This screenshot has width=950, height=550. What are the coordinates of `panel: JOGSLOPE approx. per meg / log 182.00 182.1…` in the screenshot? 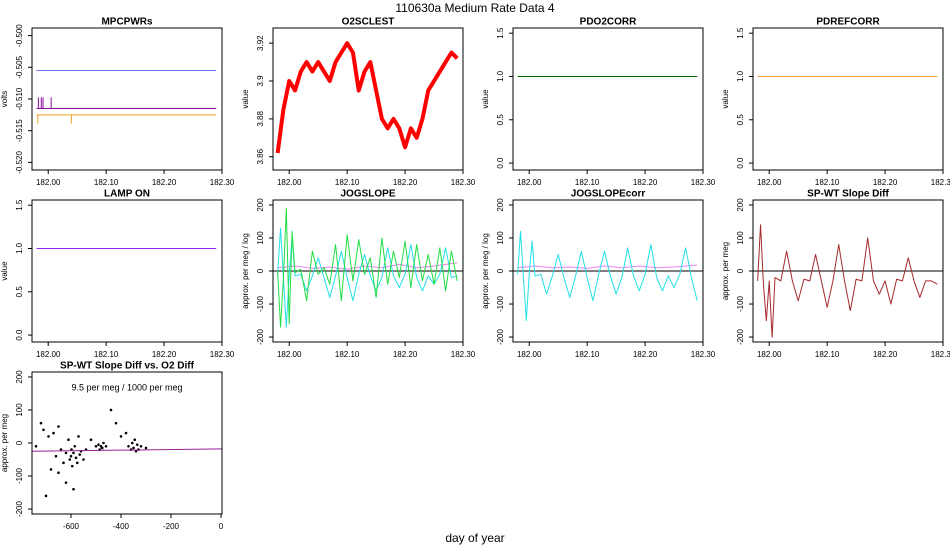 It's located at (358, 274).